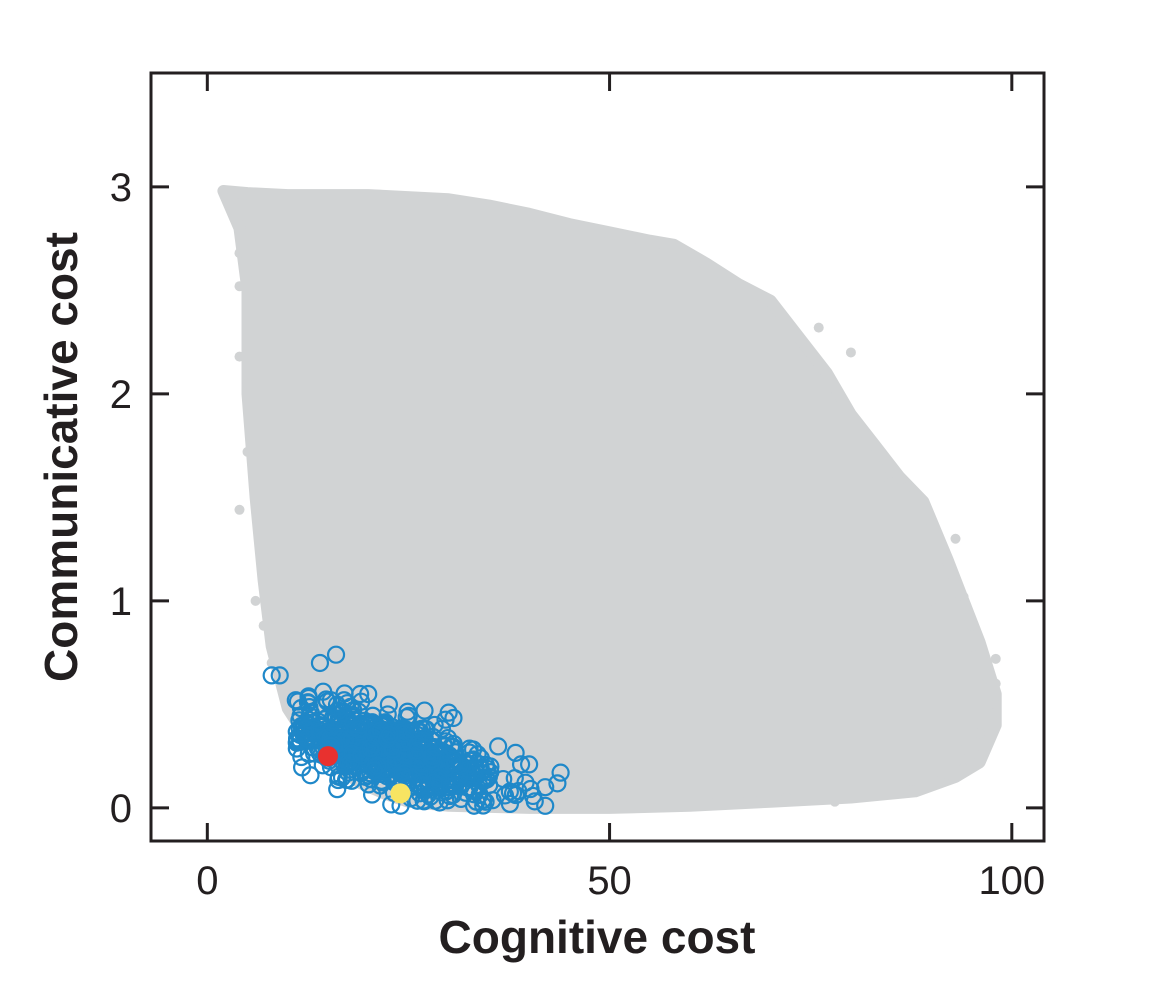 The height and width of the screenshot is (984, 1164). What do you see at coordinates (121, 395) in the screenshot?
I see `y-tick-label: 2` at bounding box center [121, 395].